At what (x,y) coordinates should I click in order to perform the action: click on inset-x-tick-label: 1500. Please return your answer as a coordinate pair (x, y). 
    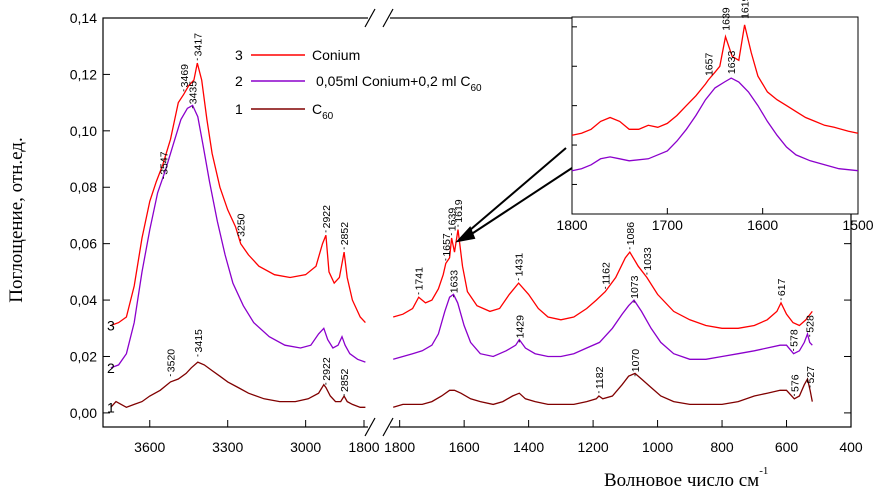
    Looking at the image, I should click on (857, 225).